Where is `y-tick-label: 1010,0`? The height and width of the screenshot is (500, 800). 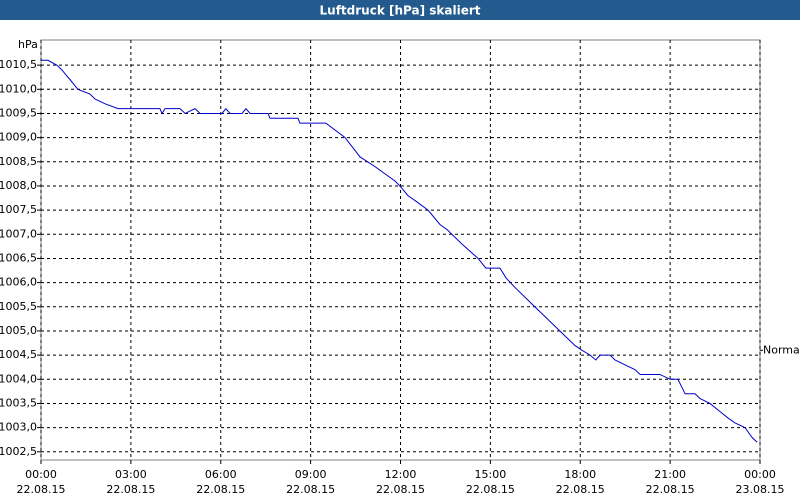
y-tick-label: 1010,0 is located at coordinates (18, 88).